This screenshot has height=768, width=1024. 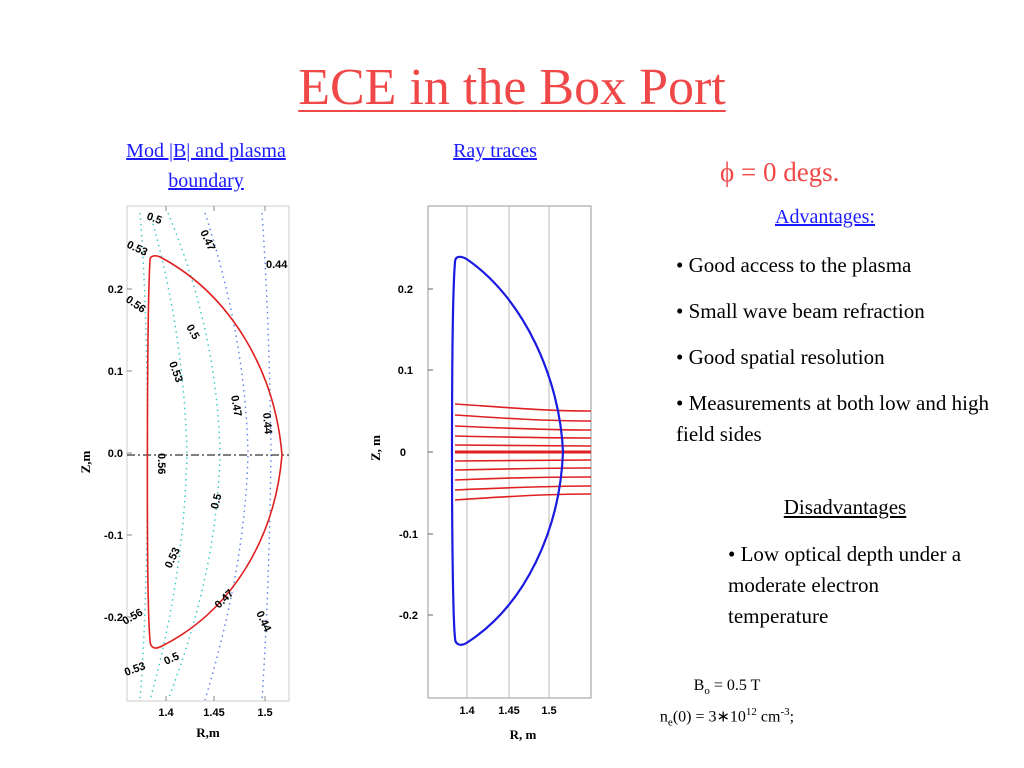 I want to click on left-caption-line1: Mod |B| and plasma, so click(x=206, y=151).